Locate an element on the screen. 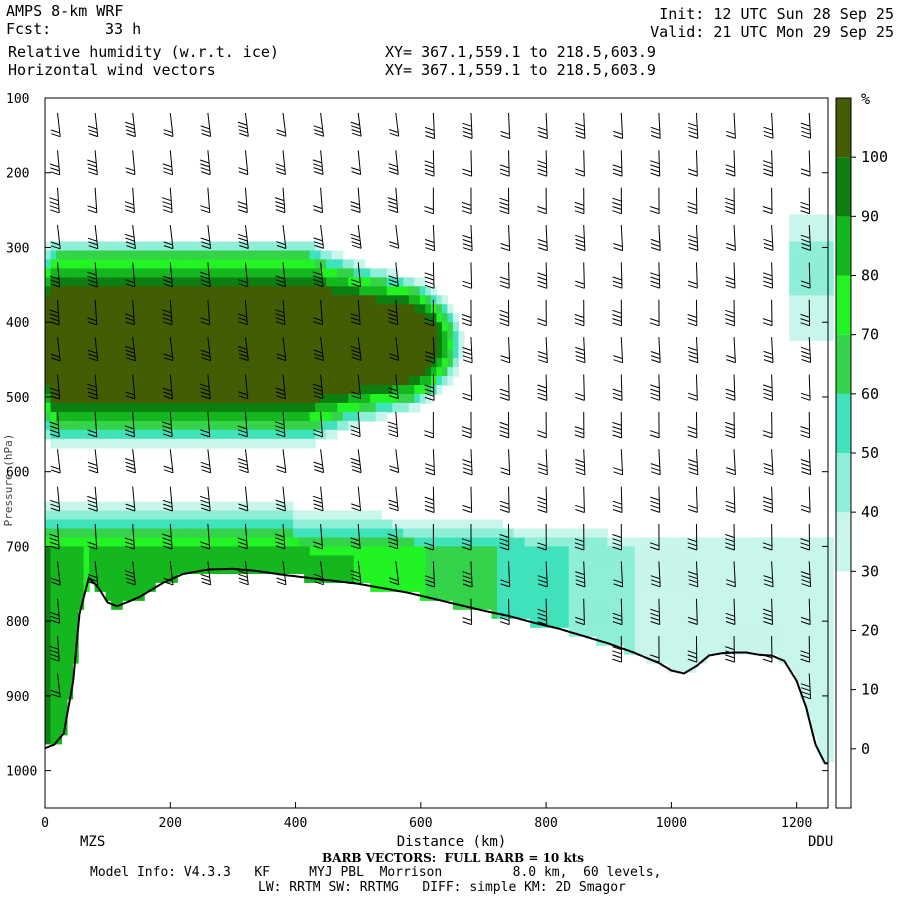  y-tick-label: 900 is located at coordinates (17, 697).